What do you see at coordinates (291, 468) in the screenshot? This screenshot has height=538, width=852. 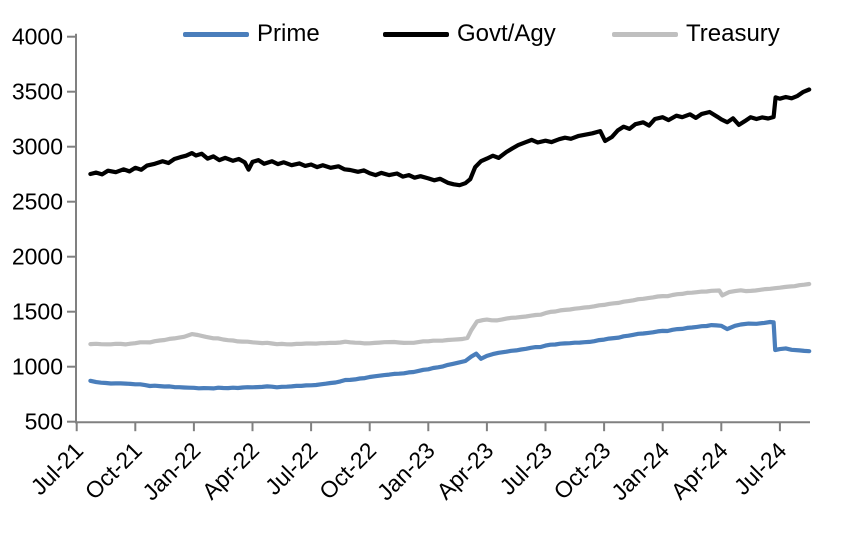 I see `x-tick-label: Jul-22` at bounding box center [291, 468].